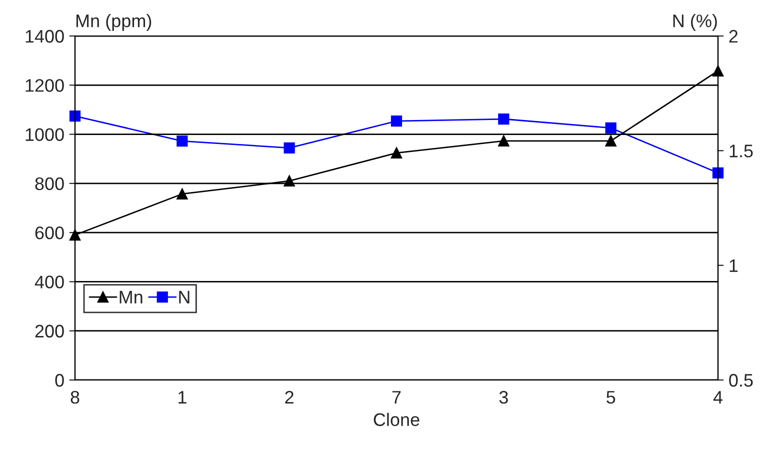  I want to click on x-tick-label: 7, so click(396, 397).